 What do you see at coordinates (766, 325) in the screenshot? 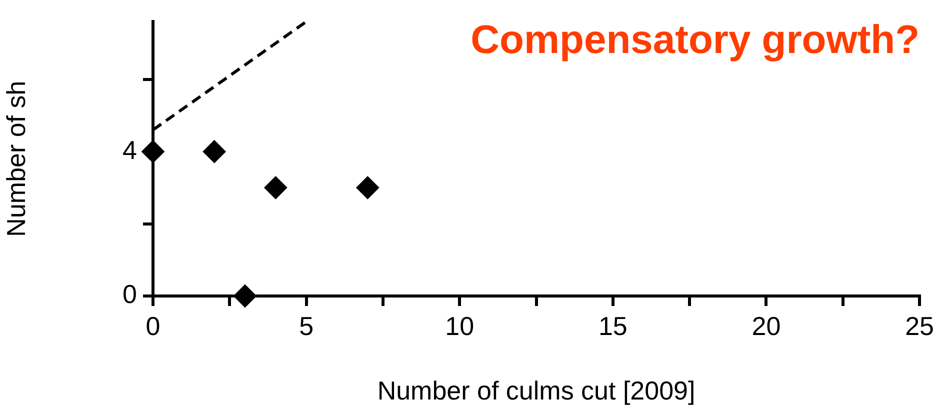
I see `x-tick-label: 20` at bounding box center [766, 325].